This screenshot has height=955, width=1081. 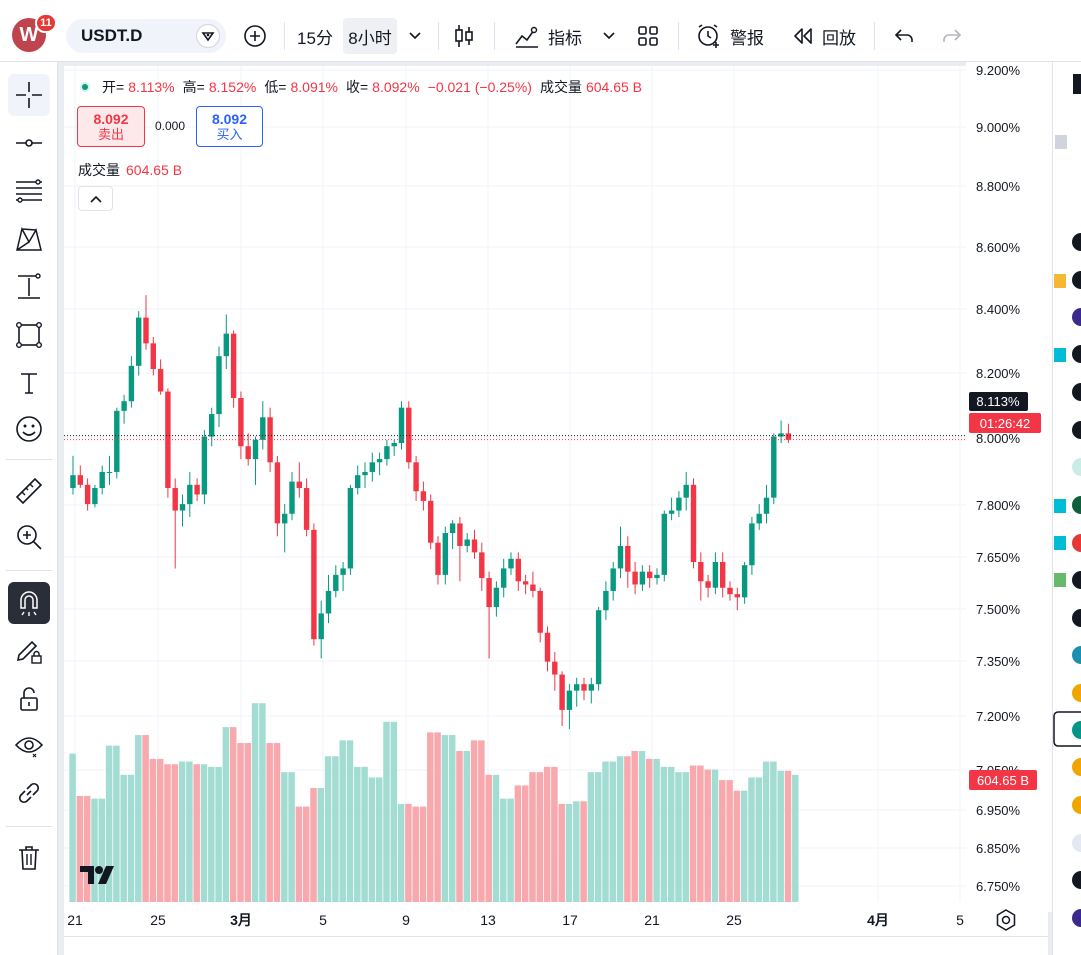 What do you see at coordinates (46, 23) in the screenshot?
I see `notification-badge: 11` at bounding box center [46, 23].